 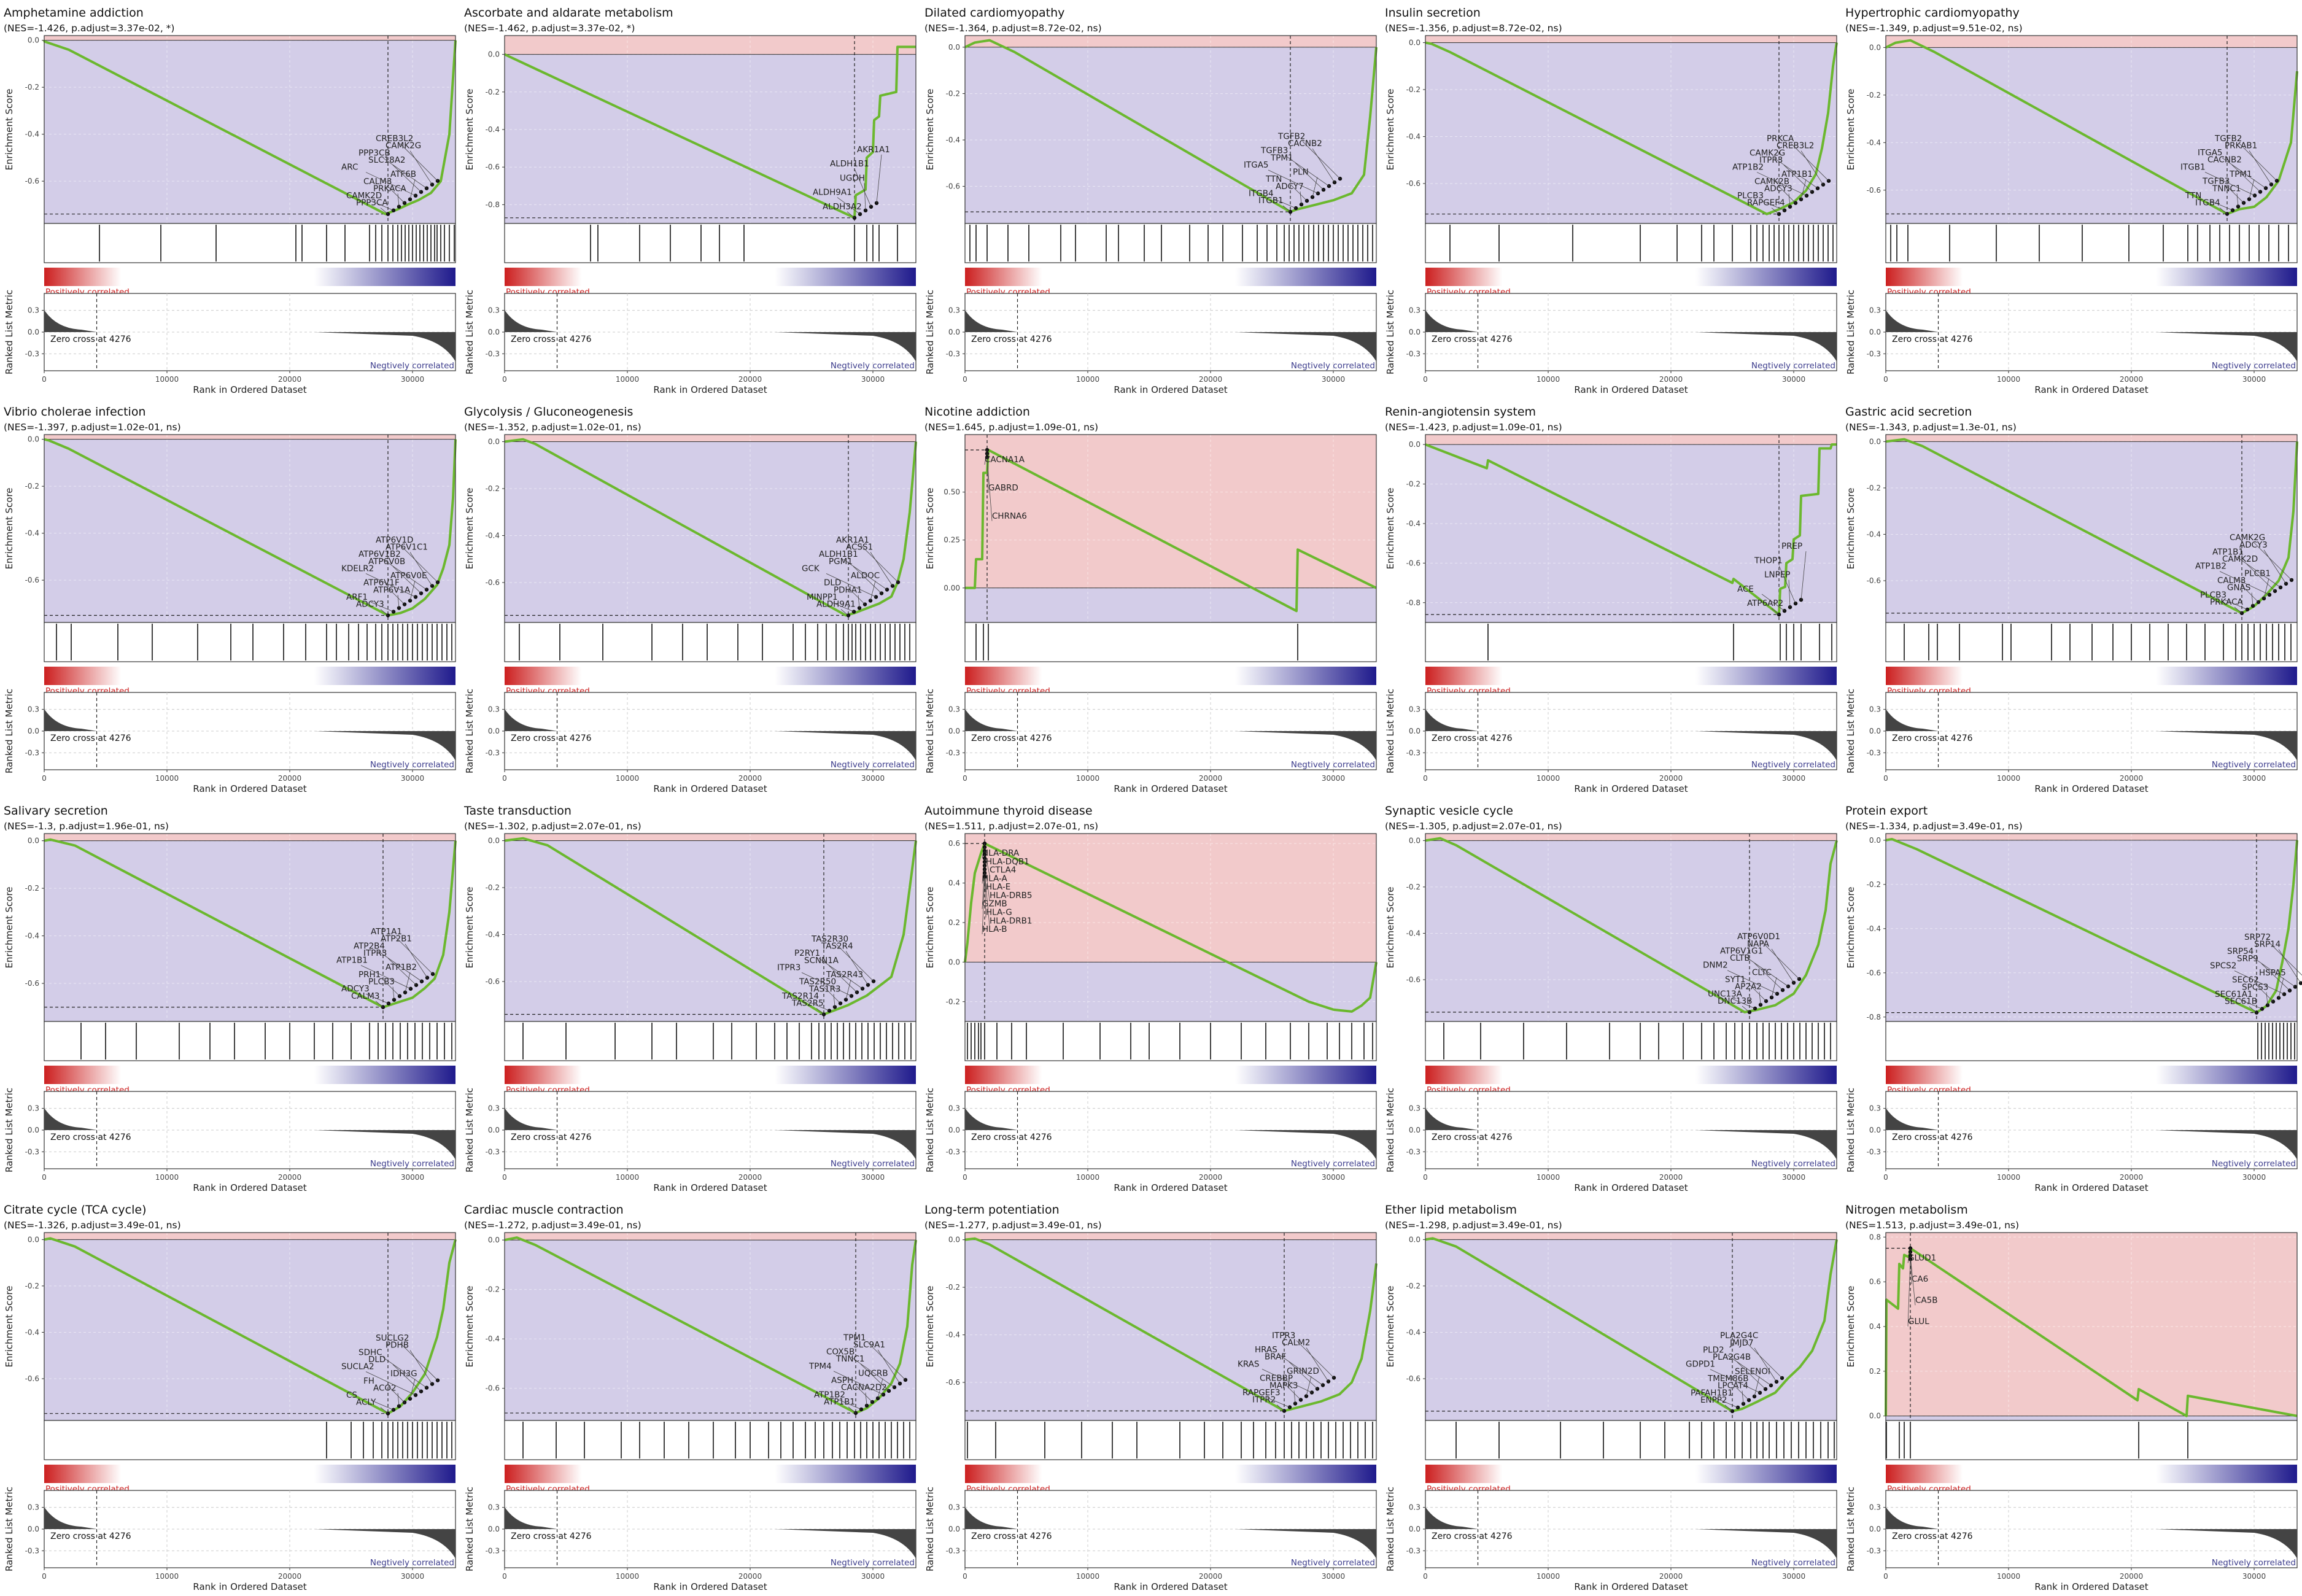 What do you see at coordinates (1005, 460) in the screenshot?
I see `gene-label: CACNA1A` at bounding box center [1005, 460].